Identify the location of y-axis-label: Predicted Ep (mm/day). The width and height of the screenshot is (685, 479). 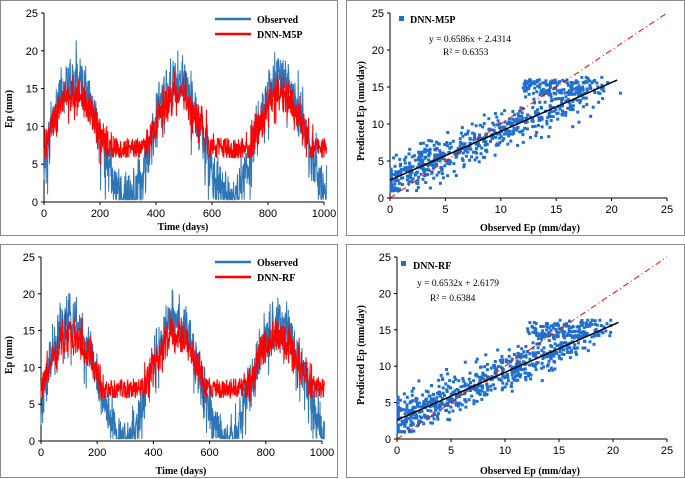
(361, 355).